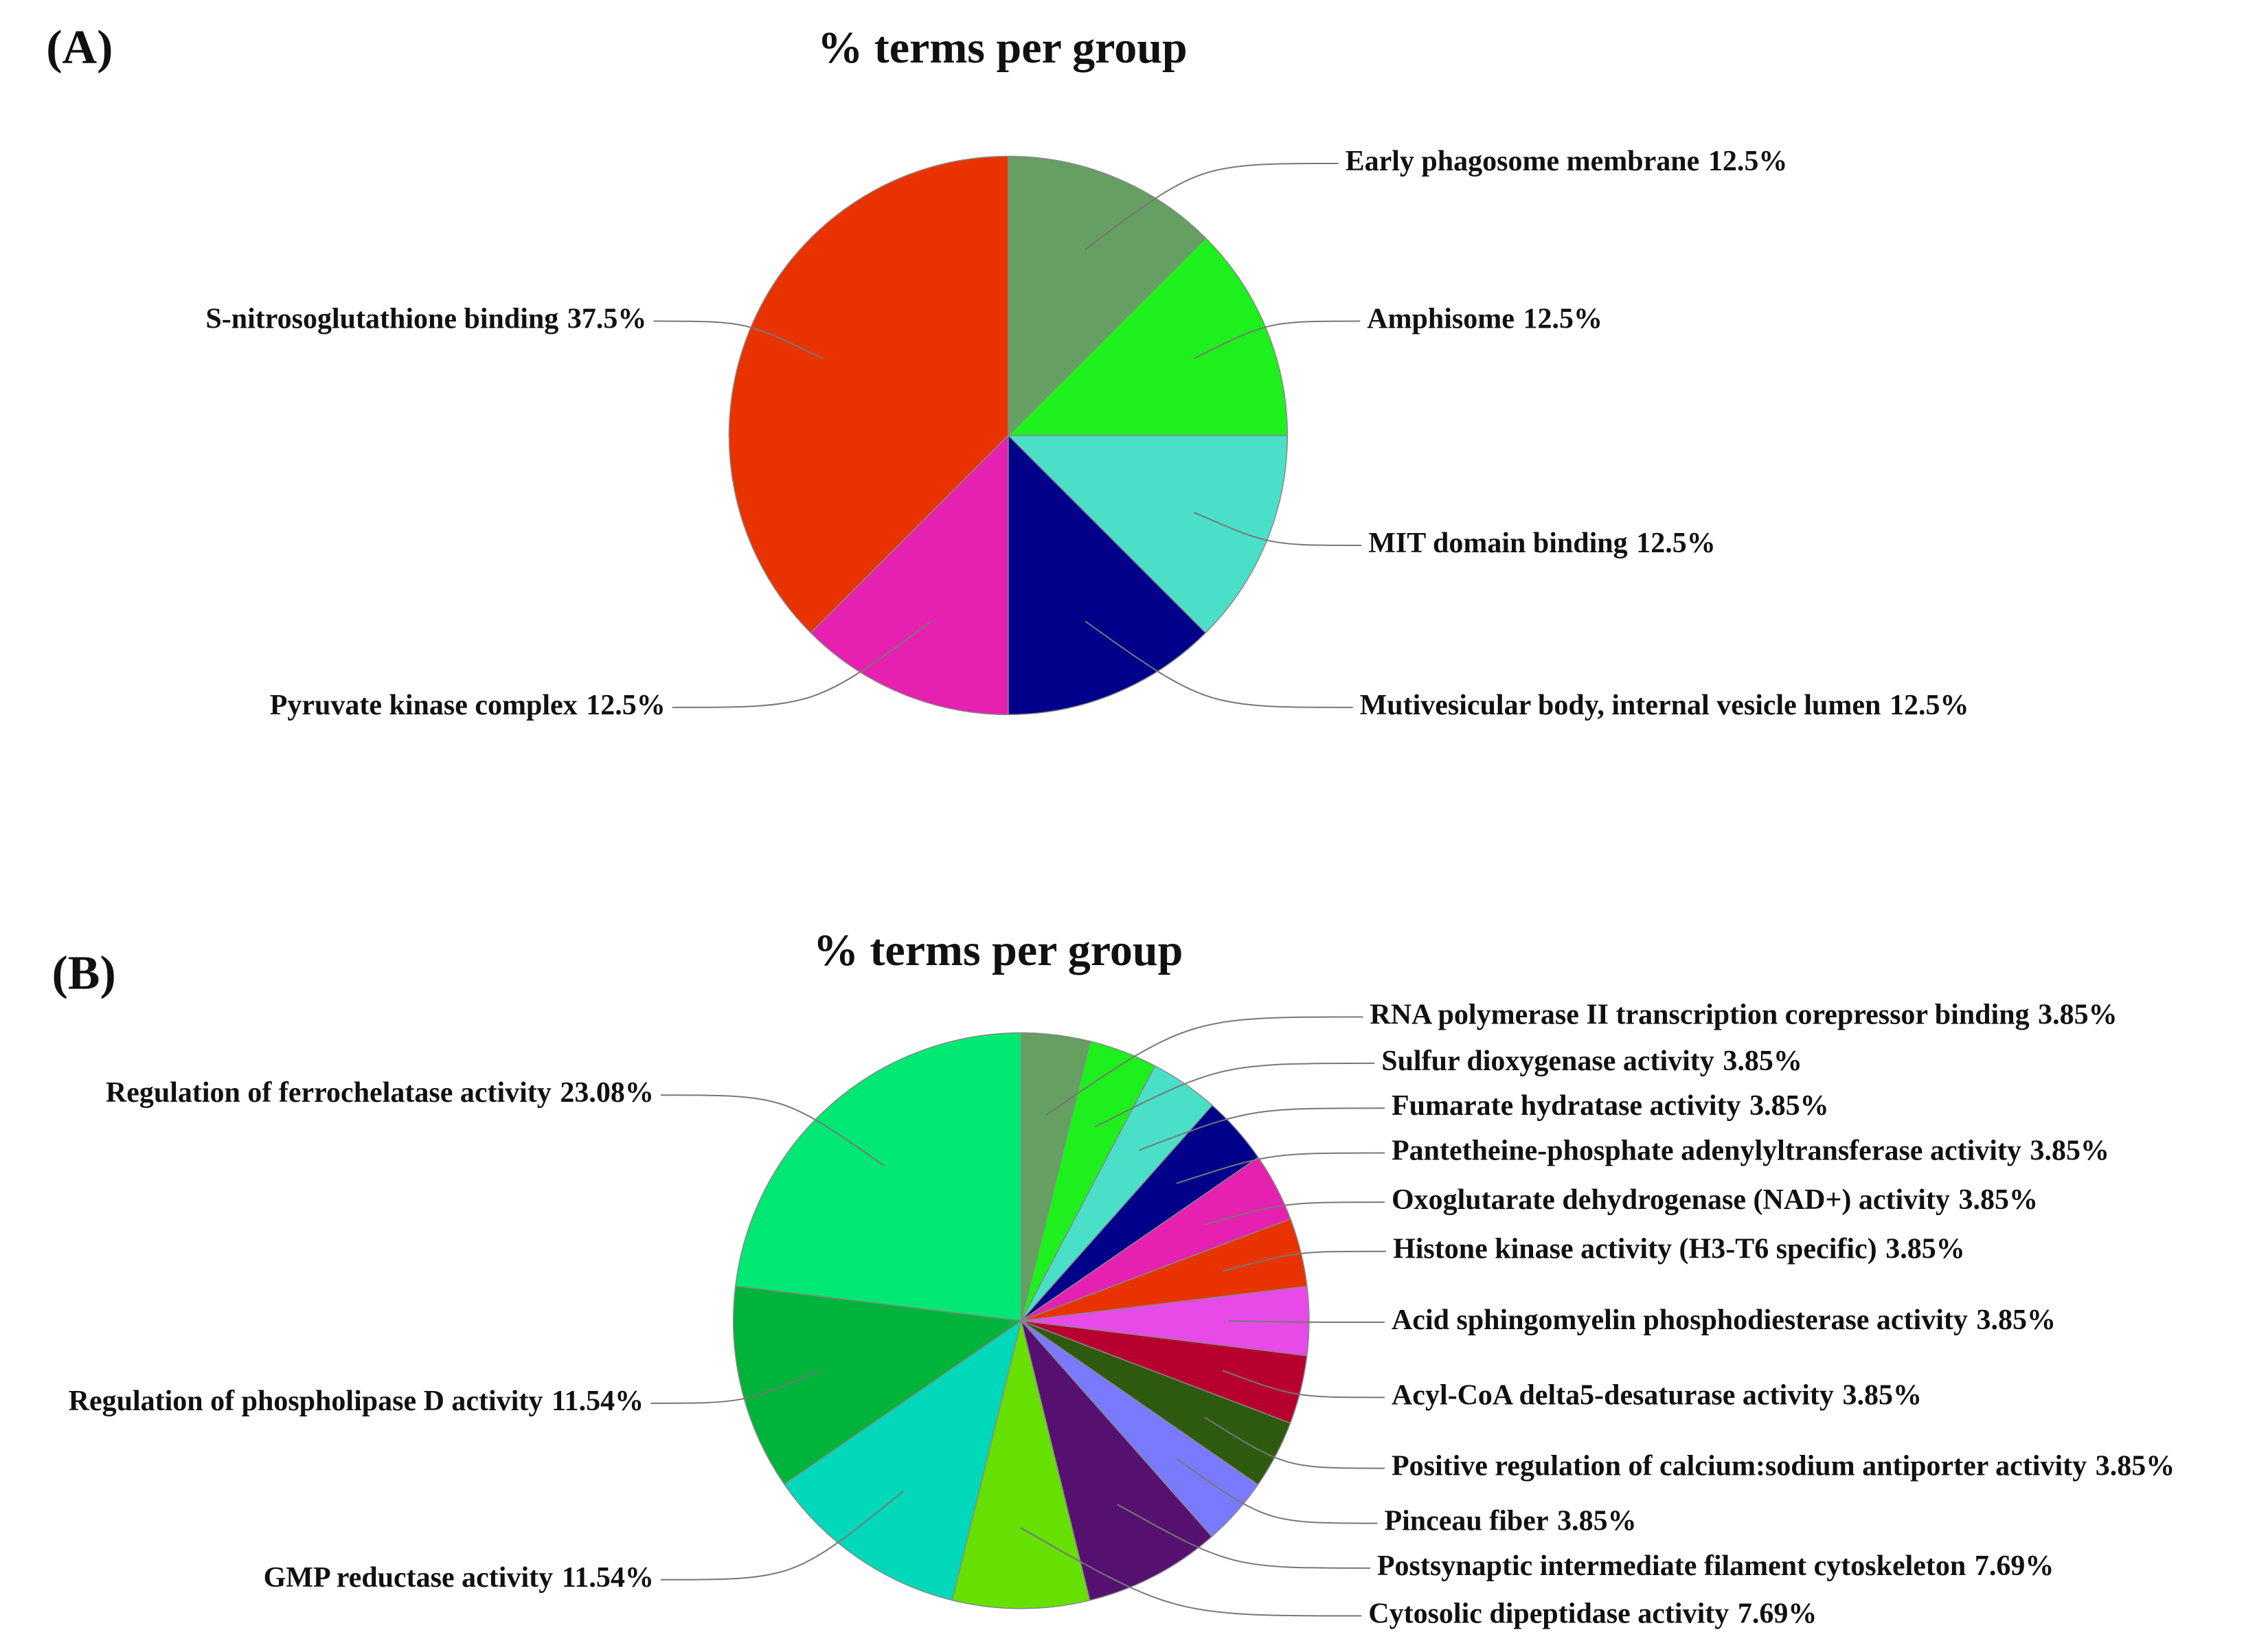 This screenshot has width=2268, height=1652. I want to click on slice-name: GMP reductase activity, so click(408, 1577).